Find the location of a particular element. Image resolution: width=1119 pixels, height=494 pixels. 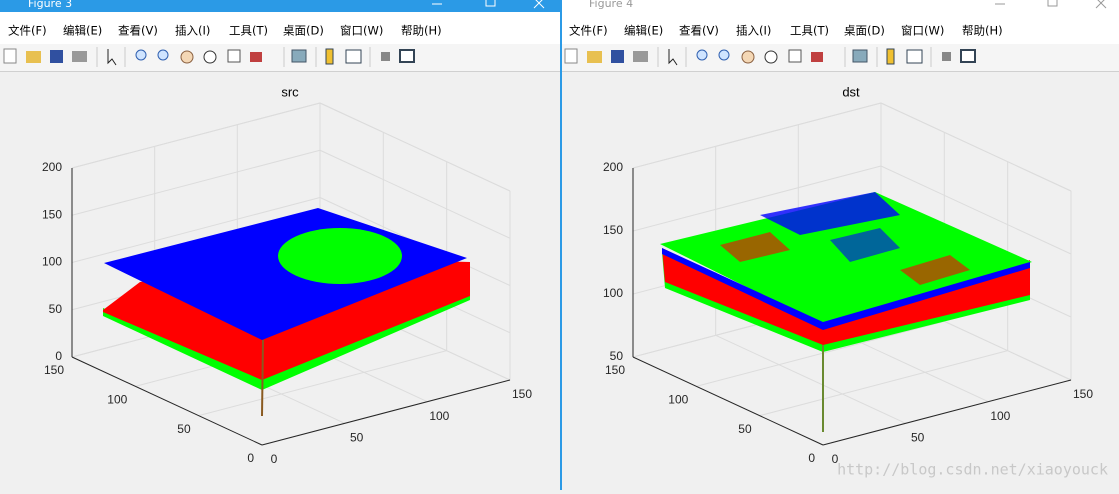

z-tick-label: 0 is located at coordinates (58, 356).